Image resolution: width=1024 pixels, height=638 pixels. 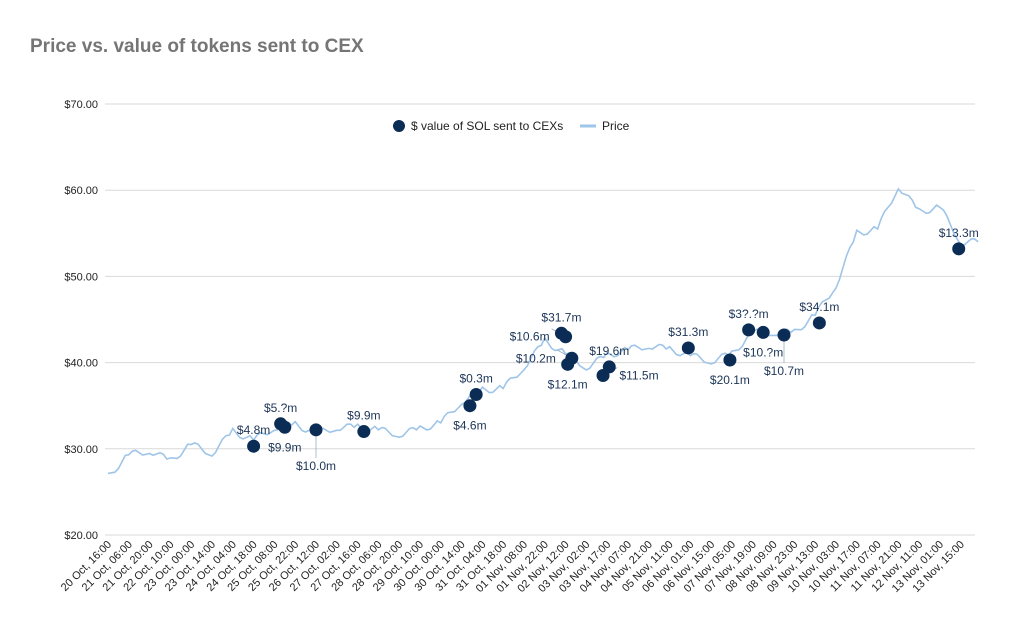 What do you see at coordinates (763, 352) in the screenshot?
I see `data-label: $10.?m` at bounding box center [763, 352].